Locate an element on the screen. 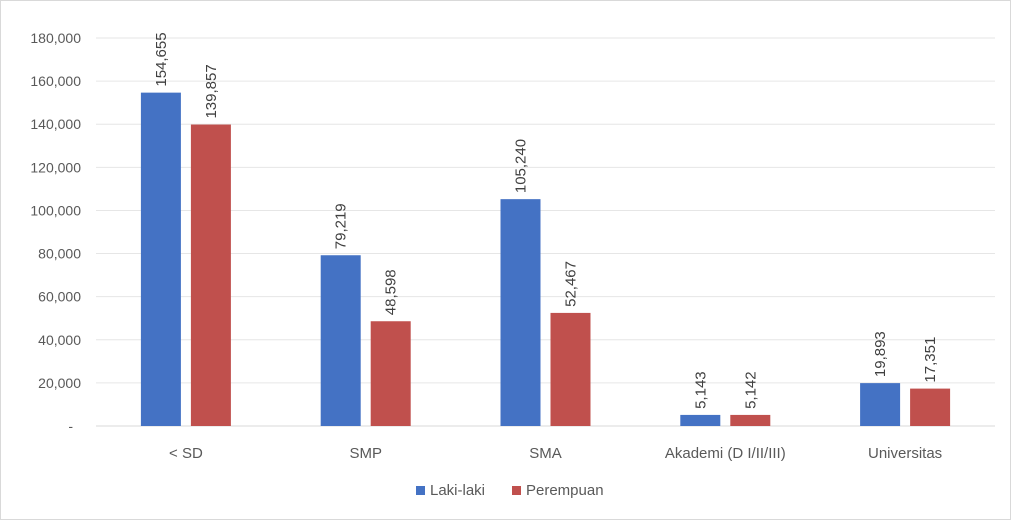 This screenshot has height=521, width=1011. data-label: 48,598 is located at coordinates (391, 292).